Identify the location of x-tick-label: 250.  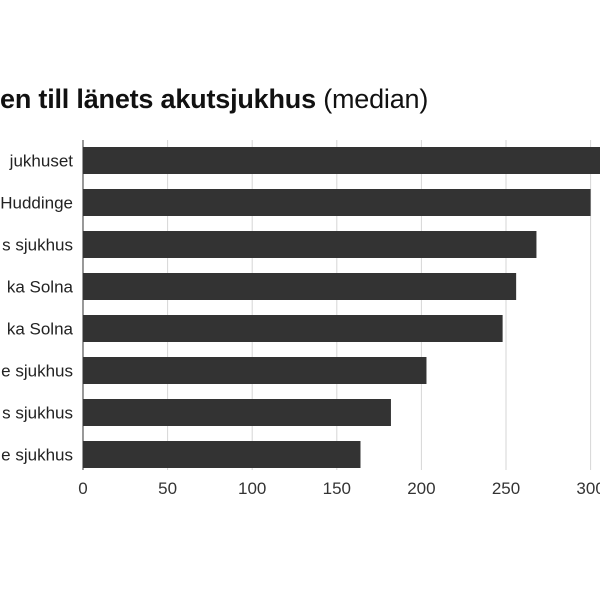
(506, 488).